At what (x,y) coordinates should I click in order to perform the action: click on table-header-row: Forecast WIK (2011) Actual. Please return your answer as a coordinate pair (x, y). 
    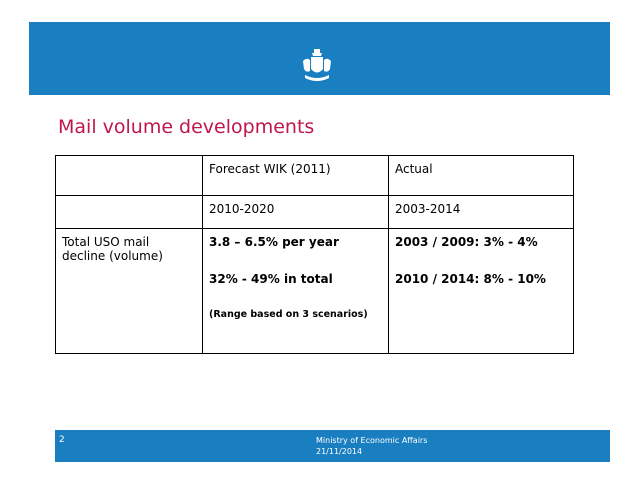
    Looking at the image, I should click on (314, 175).